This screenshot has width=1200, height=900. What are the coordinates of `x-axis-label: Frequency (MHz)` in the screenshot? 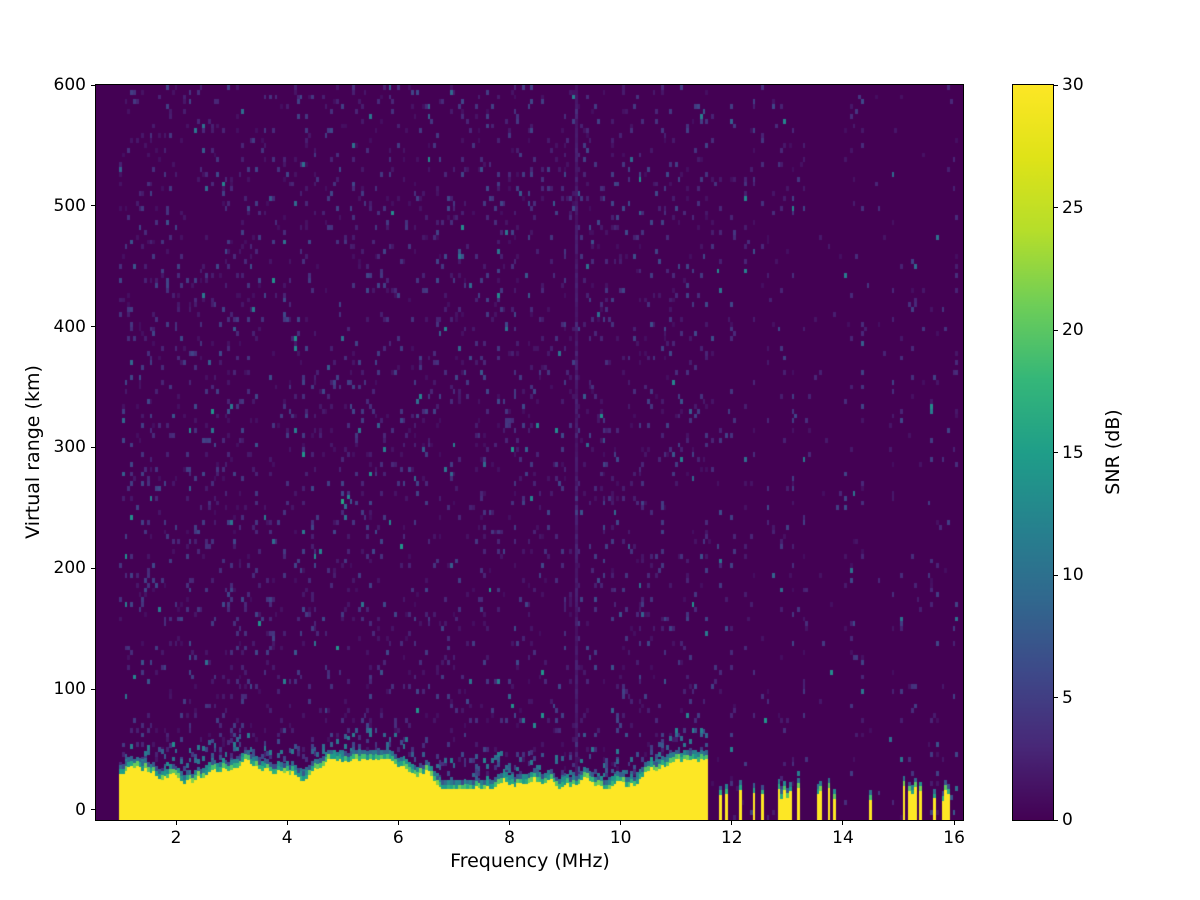 It's located at (530, 861).